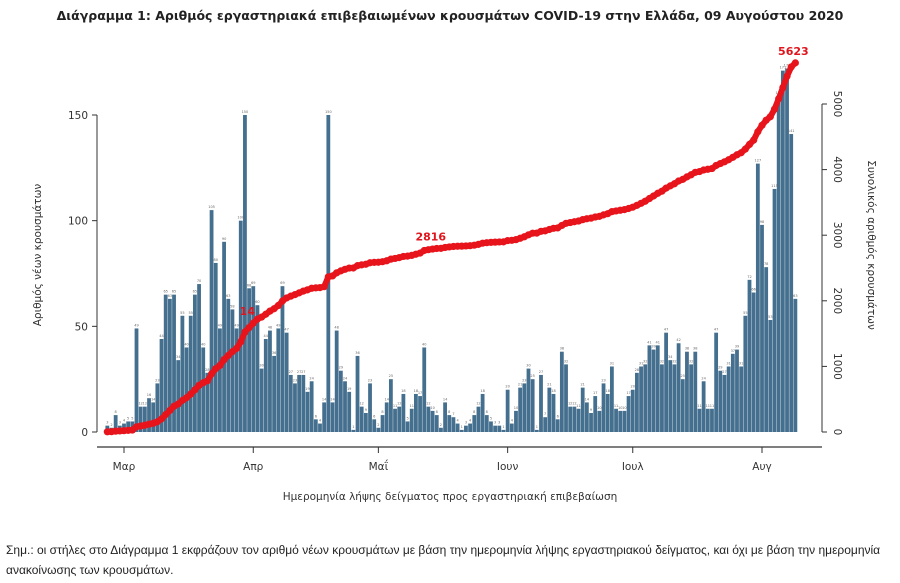 This screenshot has width=900, height=583. I want to click on bar-value-label: 47, so click(716, 330).